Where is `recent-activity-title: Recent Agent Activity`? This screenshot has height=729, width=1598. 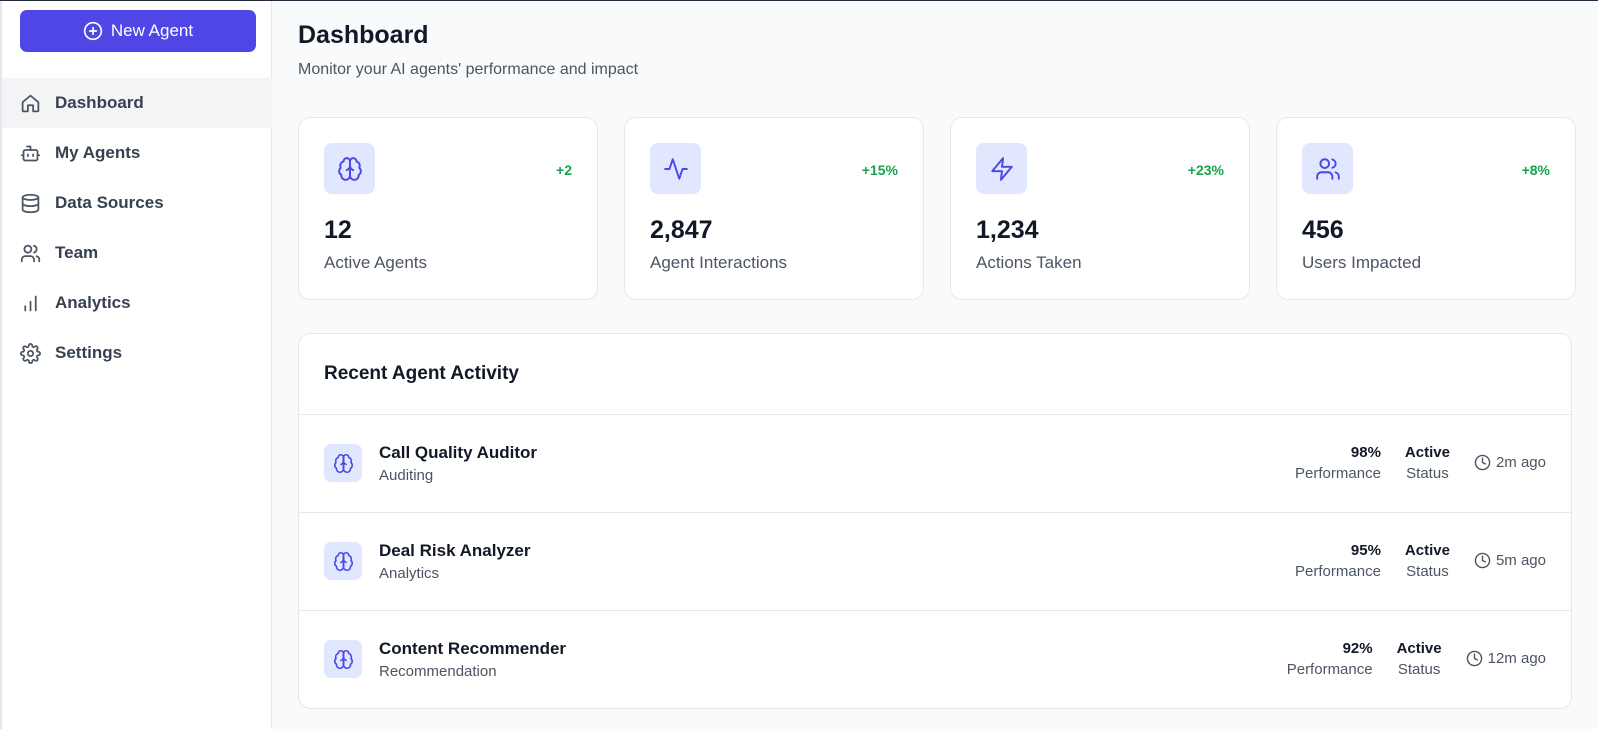
recent-activity-title: Recent Agent Activity is located at coordinates (935, 374).